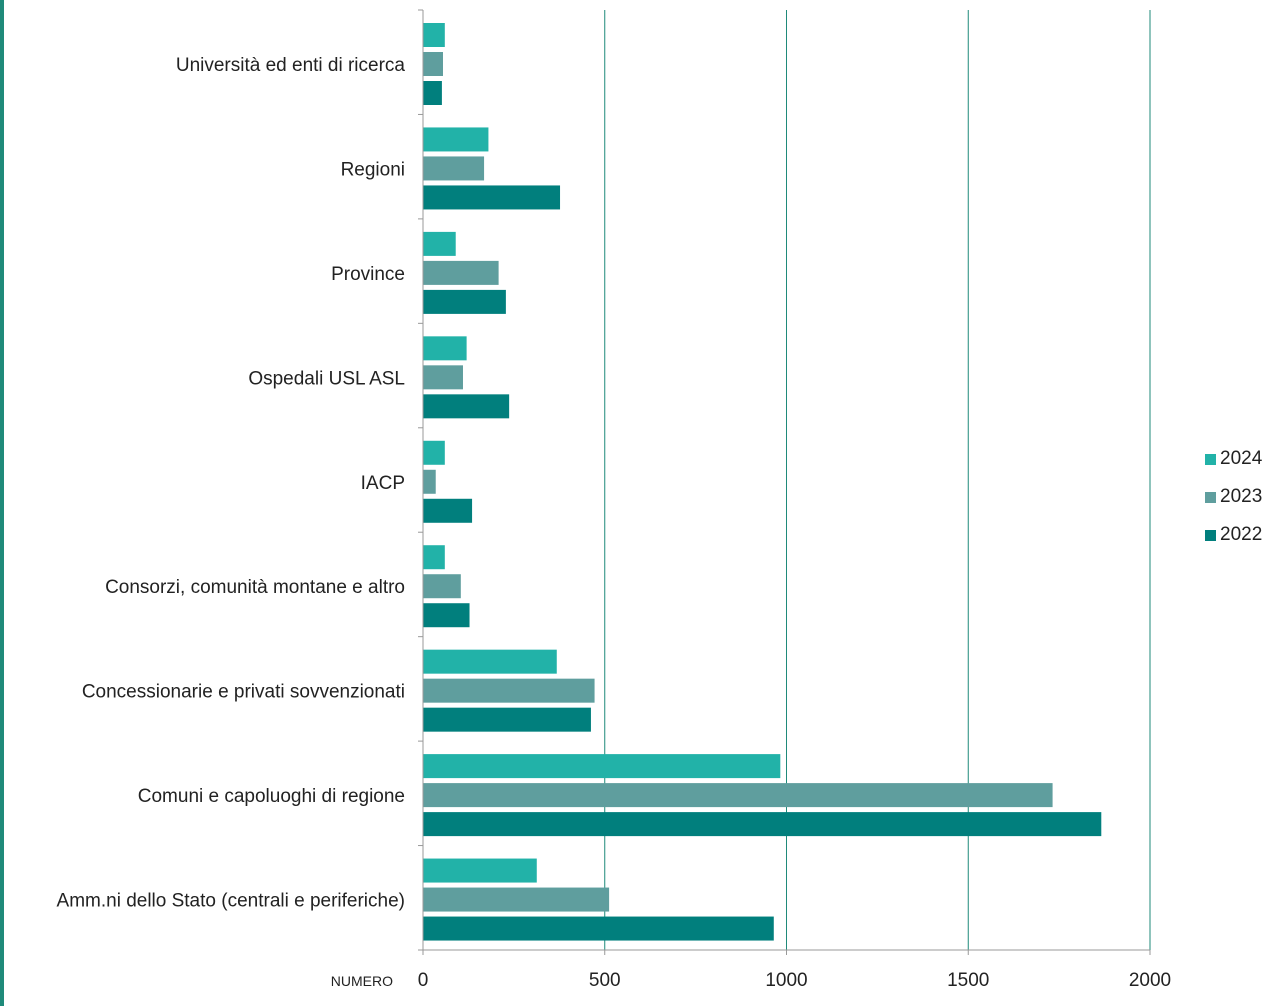 This screenshot has width=1285, height=1006. What do you see at coordinates (368, 274) in the screenshot?
I see `category-label: Province` at bounding box center [368, 274].